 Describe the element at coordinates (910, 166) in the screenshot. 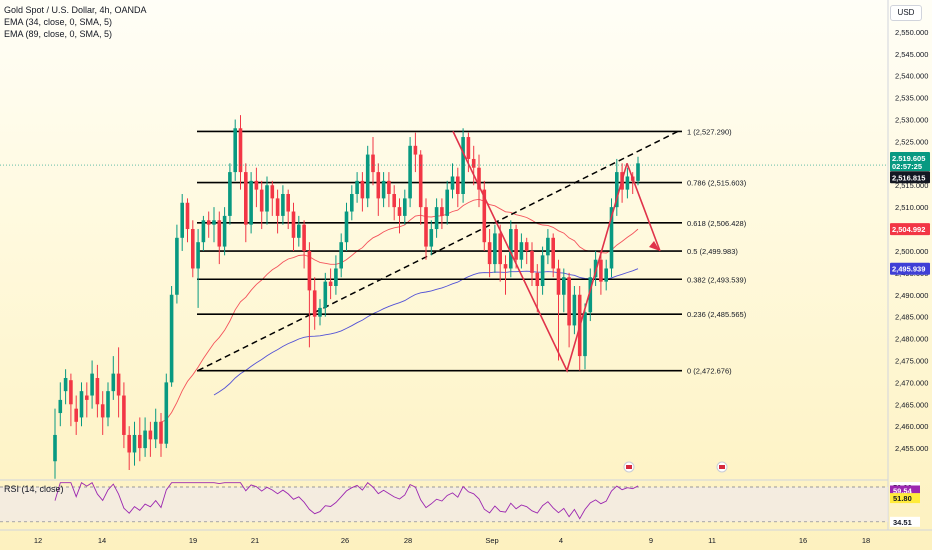

I see `countdown-tag` at that location.